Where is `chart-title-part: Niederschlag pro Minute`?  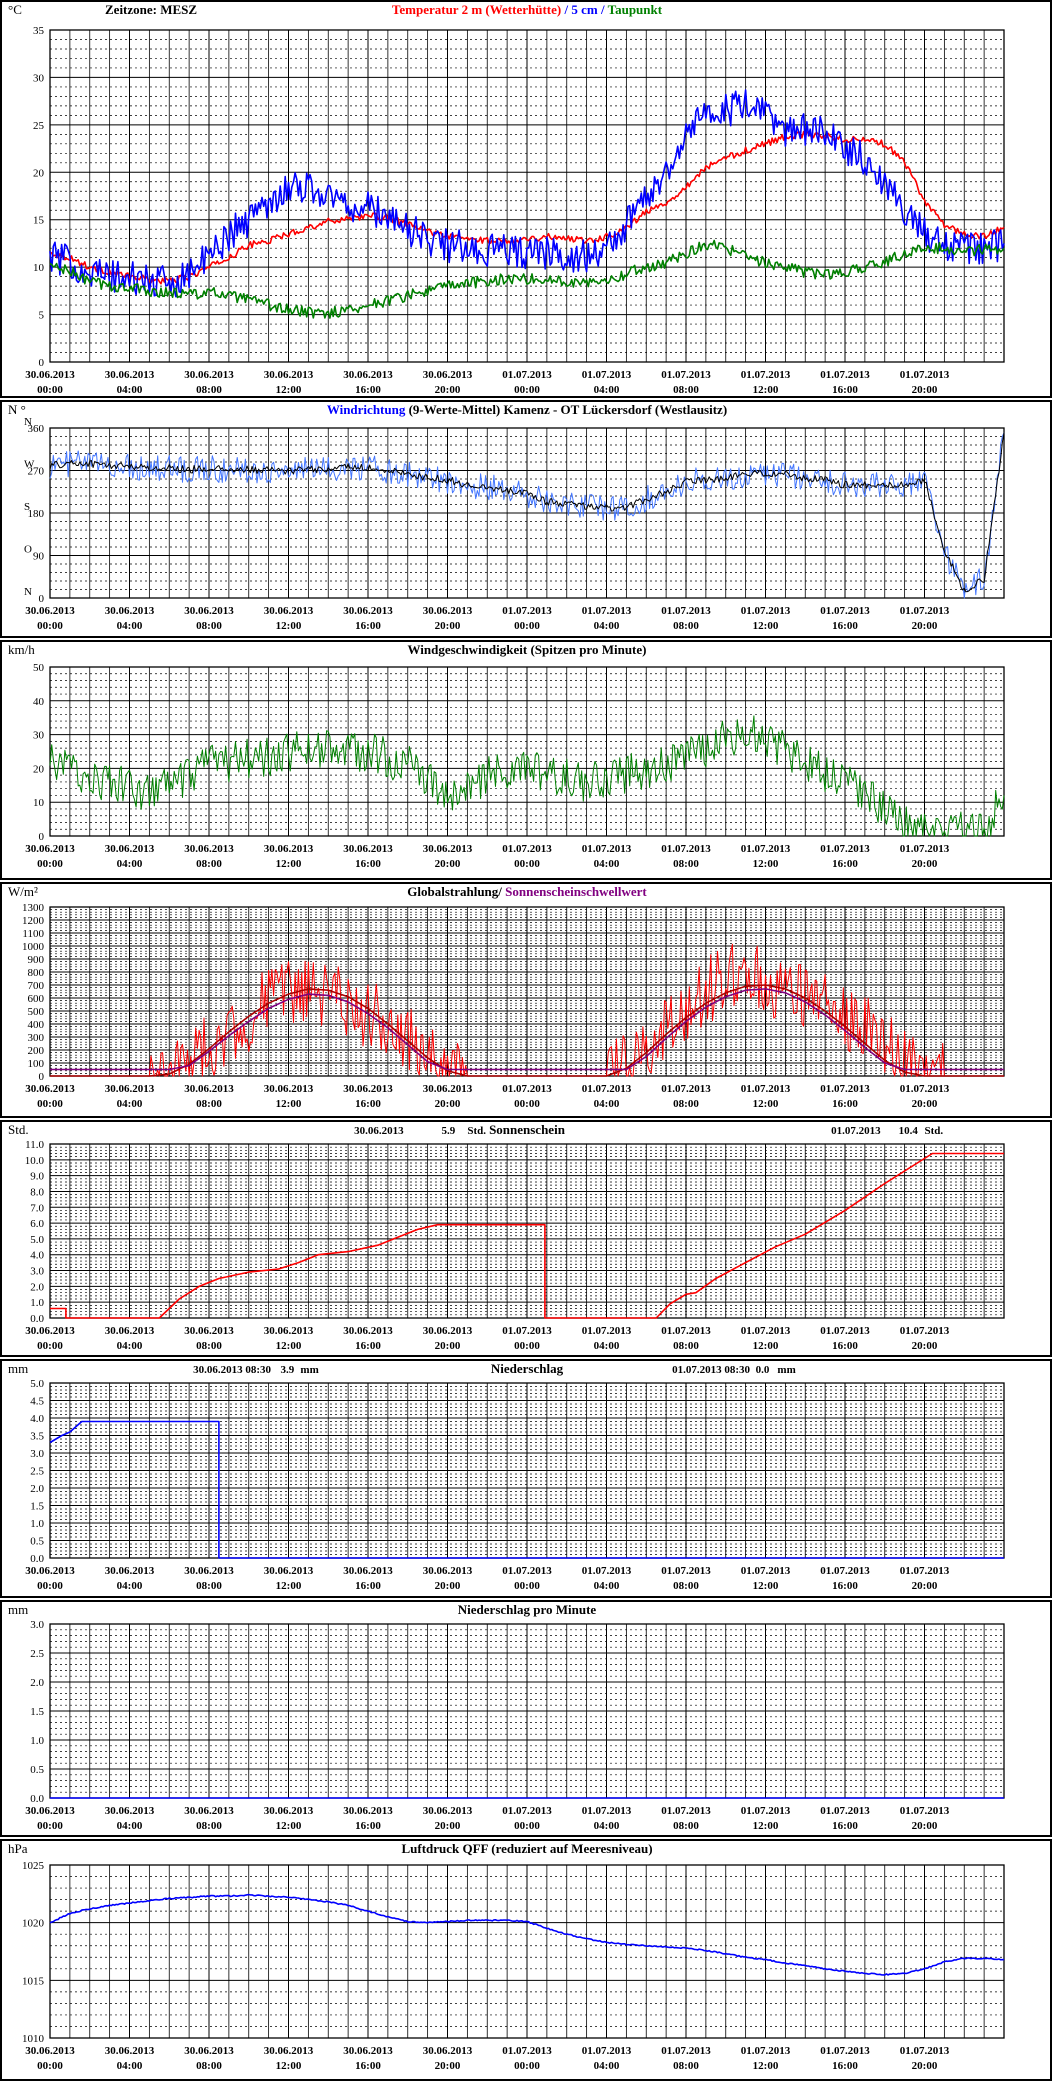 chart-title-part: Niederschlag pro Minute is located at coordinates (527, 1609).